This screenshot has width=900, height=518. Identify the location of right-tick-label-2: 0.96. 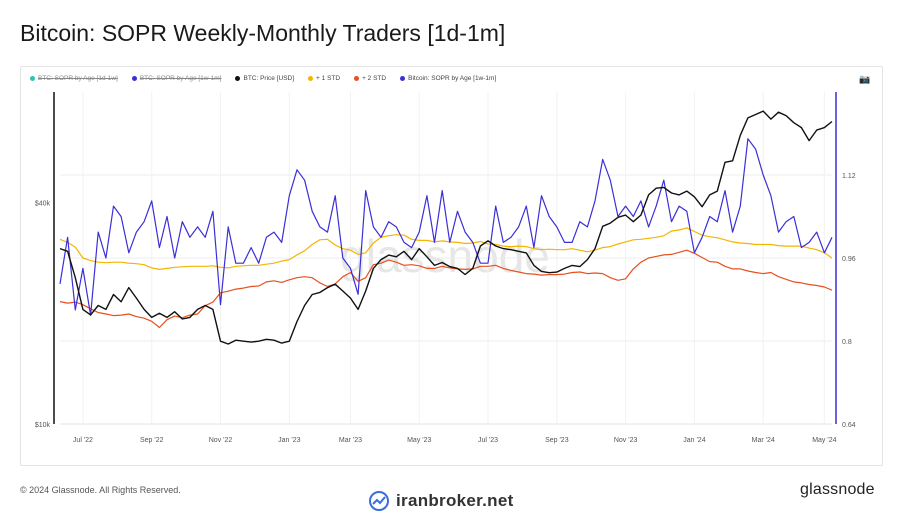
(849, 259).